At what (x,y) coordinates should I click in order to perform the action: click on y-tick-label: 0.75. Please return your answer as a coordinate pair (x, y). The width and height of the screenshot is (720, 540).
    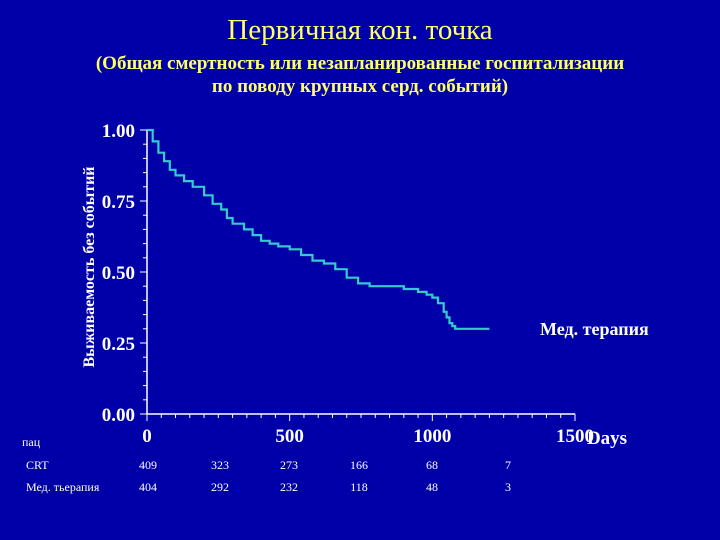
    Looking at the image, I should click on (118, 202).